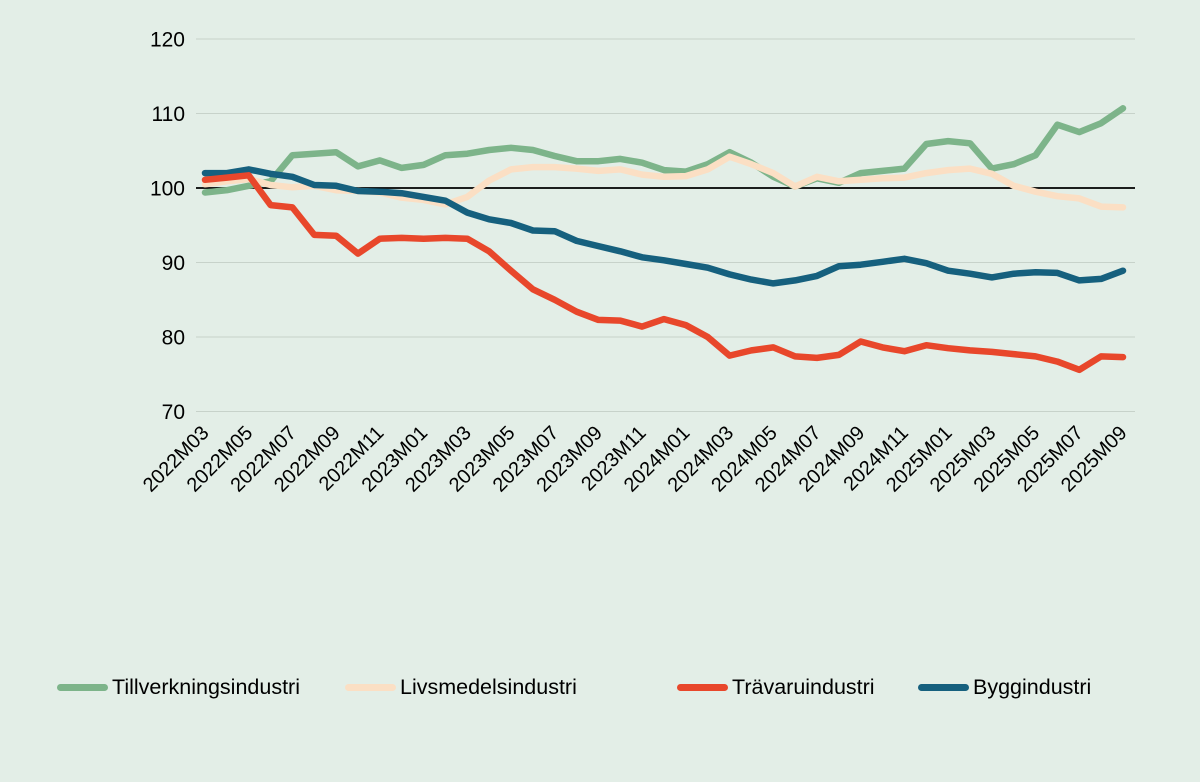 Image resolution: width=1200 pixels, height=782 pixels. What do you see at coordinates (702, 687) in the screenshot?
I see `legend-swatch-travaruindustri` at bounding box center [702, 687].